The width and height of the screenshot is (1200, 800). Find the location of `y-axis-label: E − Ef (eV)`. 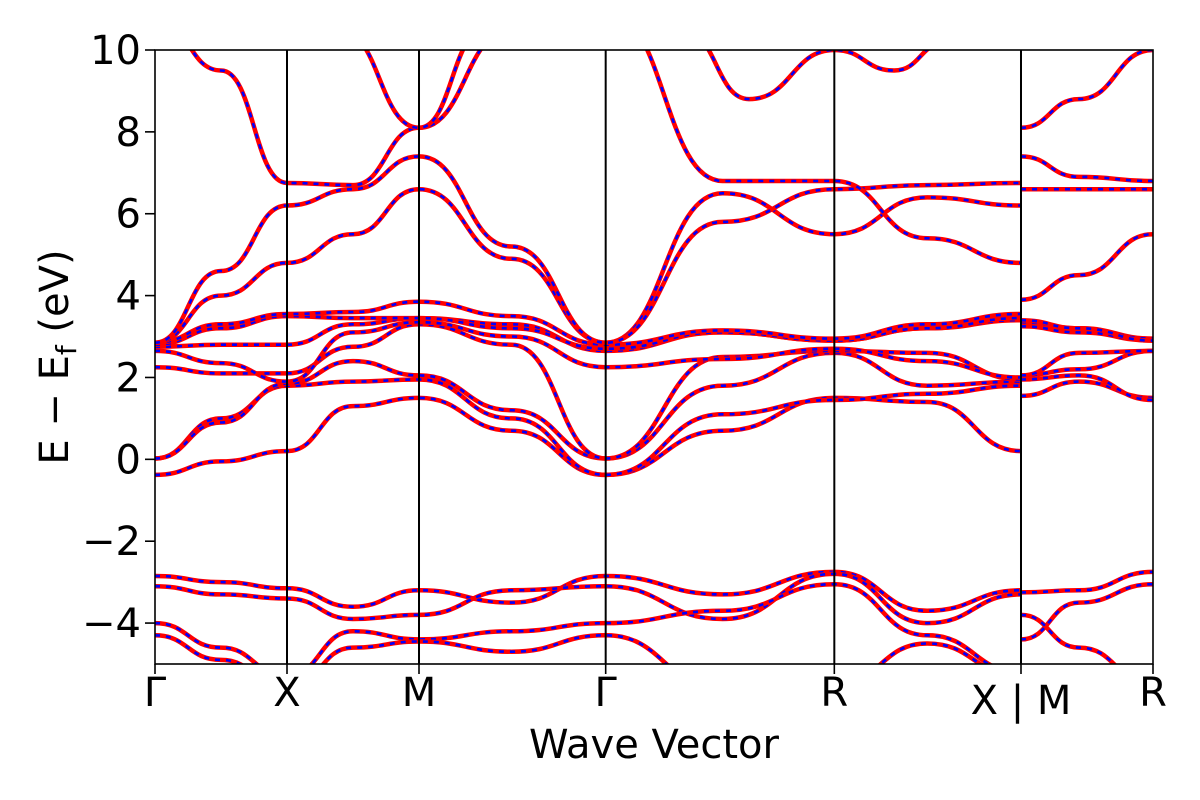

y-axis-label: E − Ef (eV) is located at coordinates (57, 356).